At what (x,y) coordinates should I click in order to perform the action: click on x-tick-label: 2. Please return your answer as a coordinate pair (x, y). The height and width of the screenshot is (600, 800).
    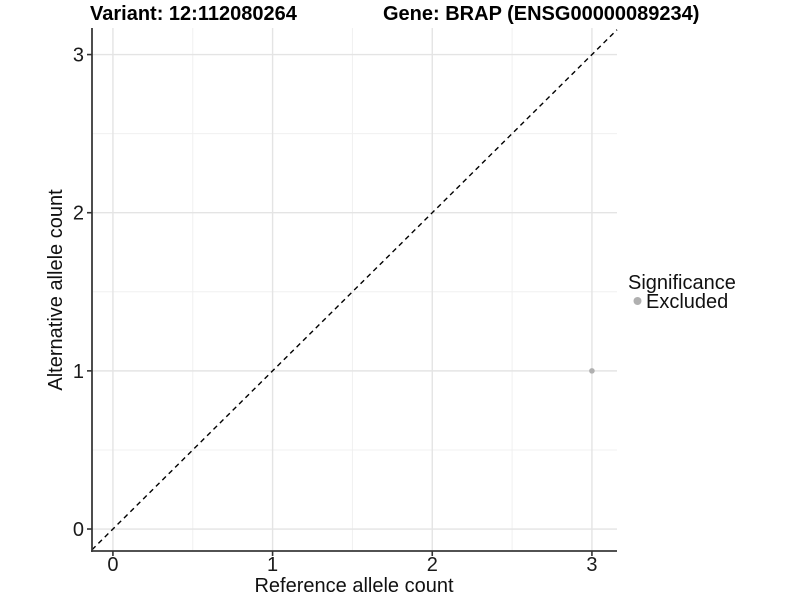
    Looking at the image, I should click on (432, 565).